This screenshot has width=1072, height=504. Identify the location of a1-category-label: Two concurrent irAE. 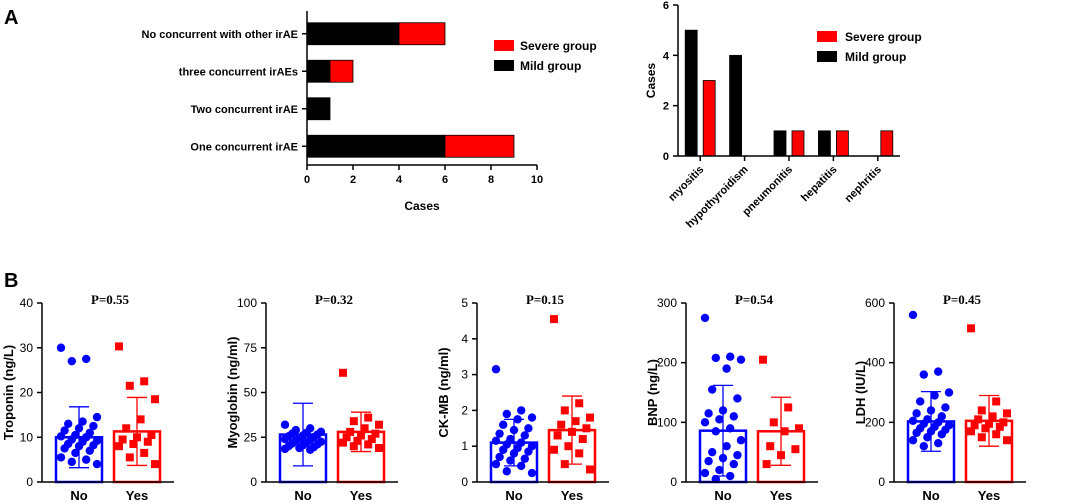
(244, 110).